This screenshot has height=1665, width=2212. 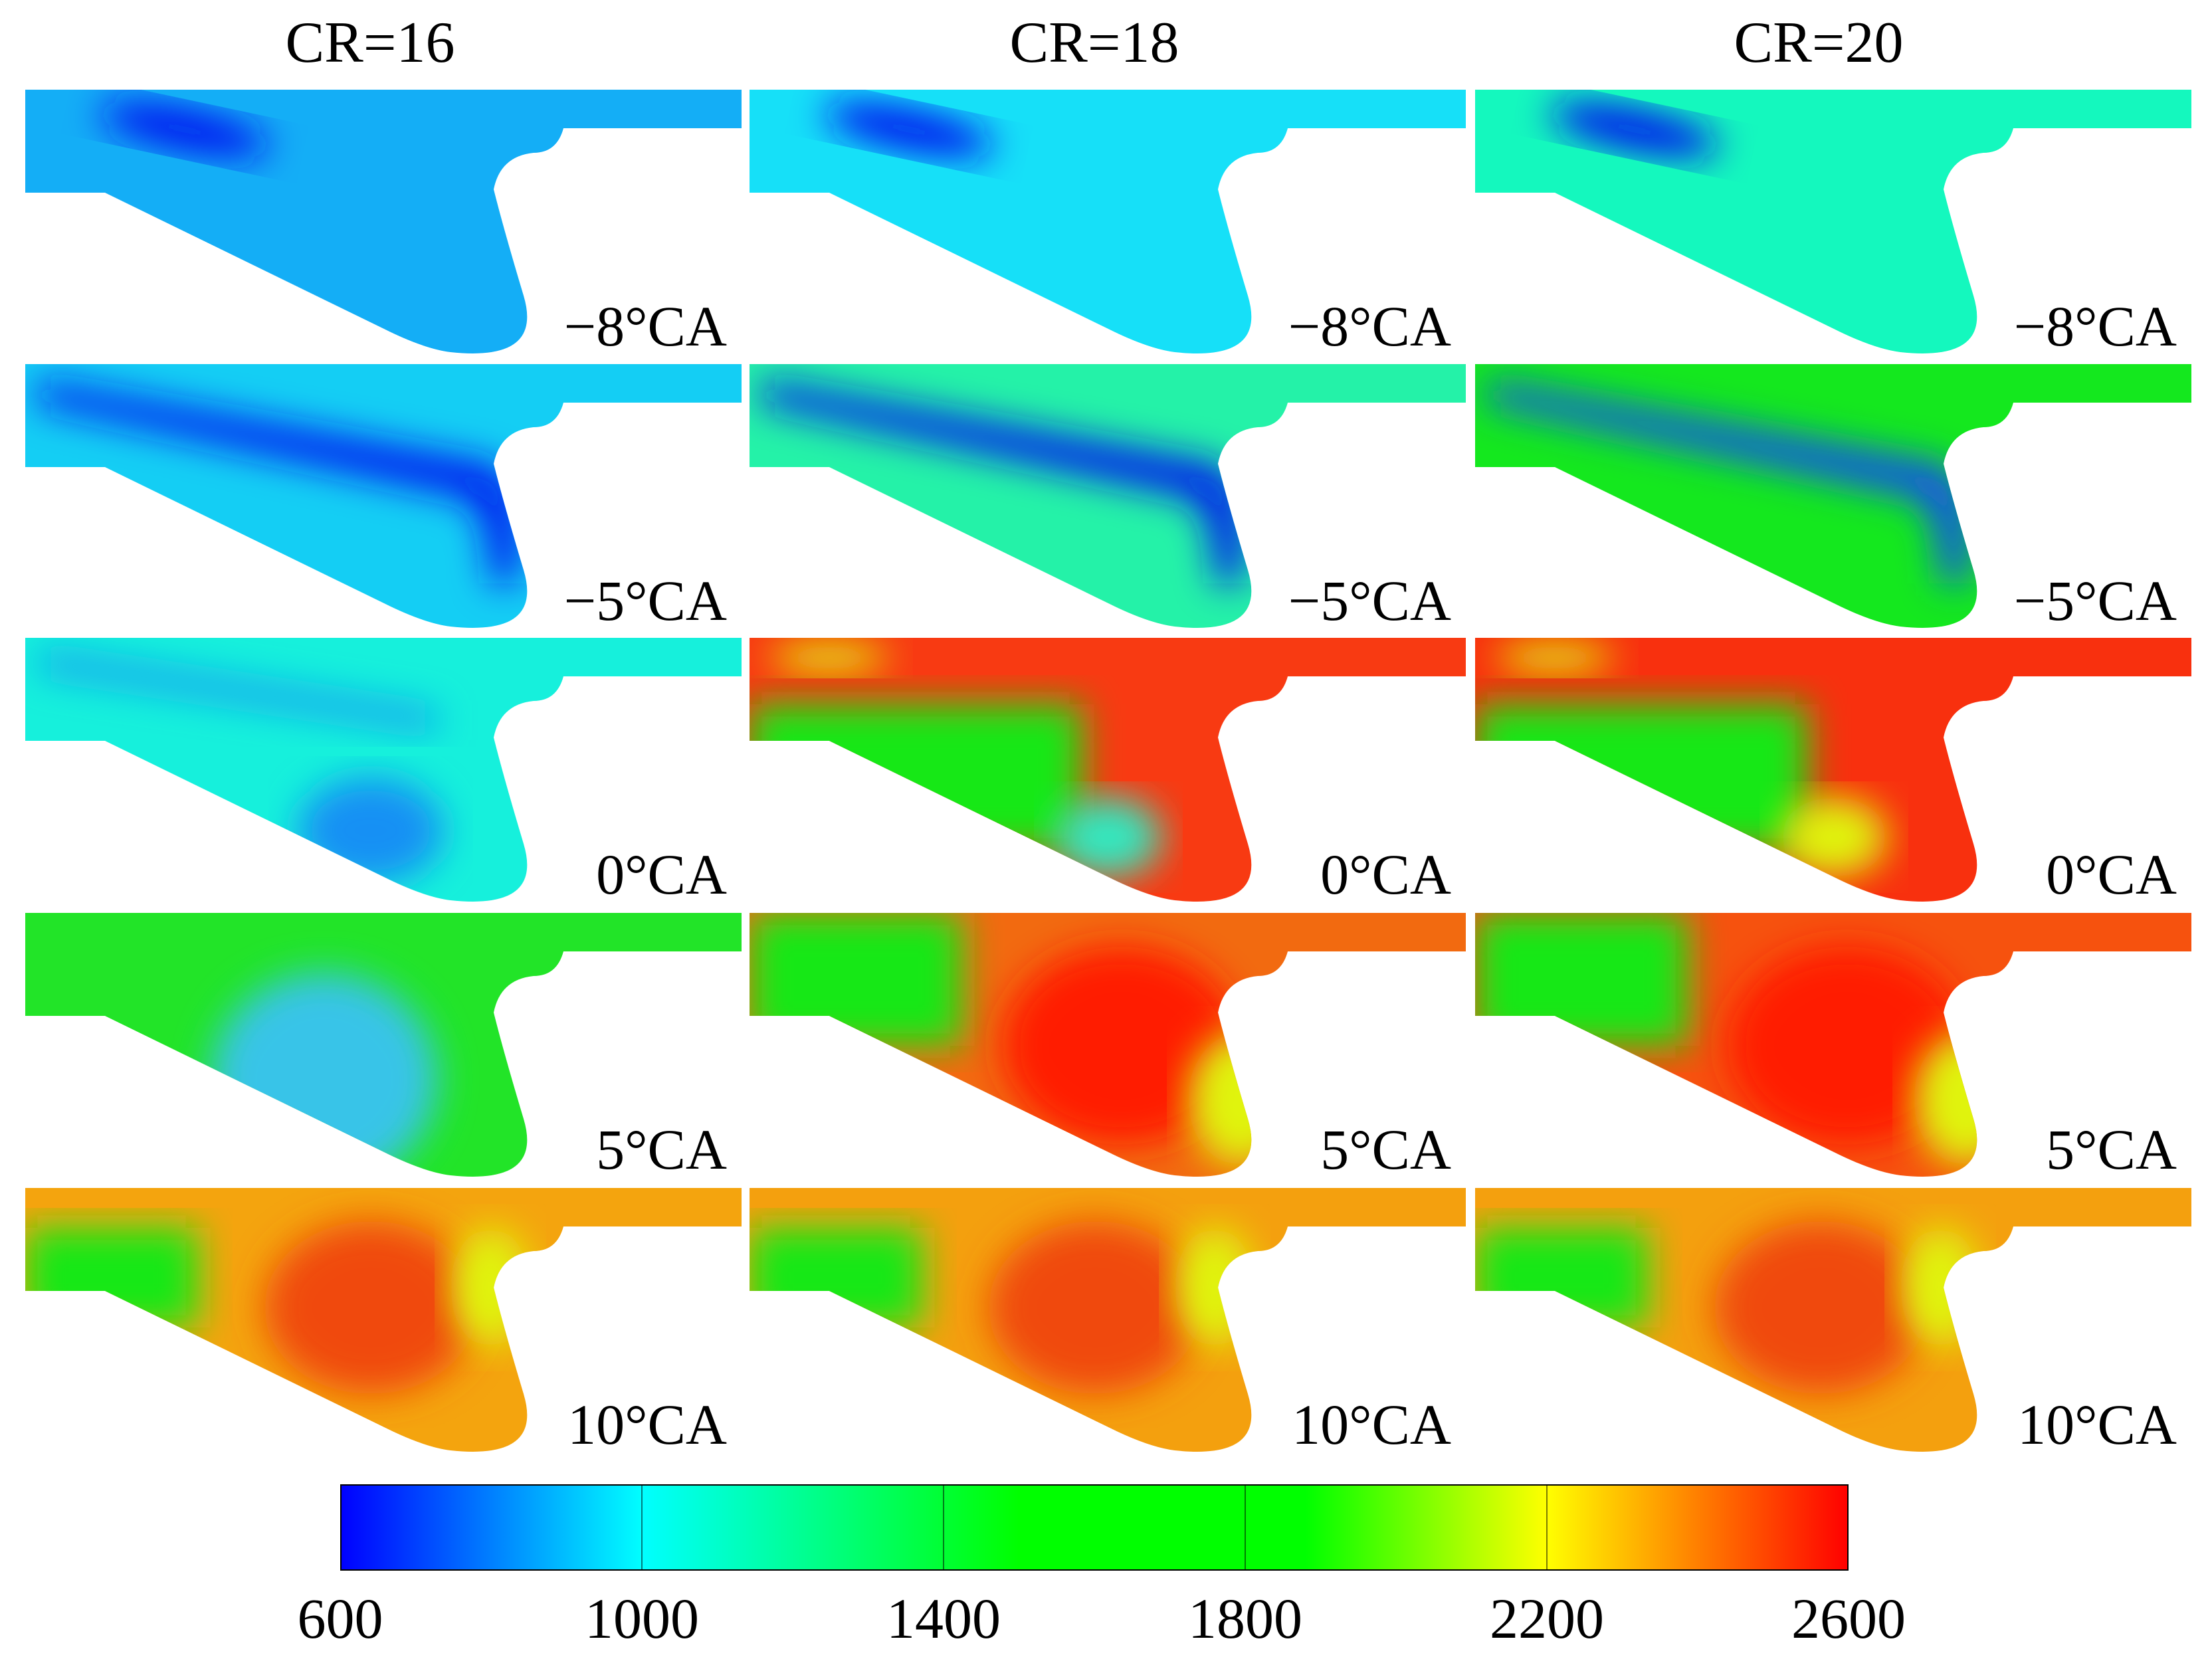 I want to click on colorbar-tick-label: 1400, so click(x=944, y=1619).